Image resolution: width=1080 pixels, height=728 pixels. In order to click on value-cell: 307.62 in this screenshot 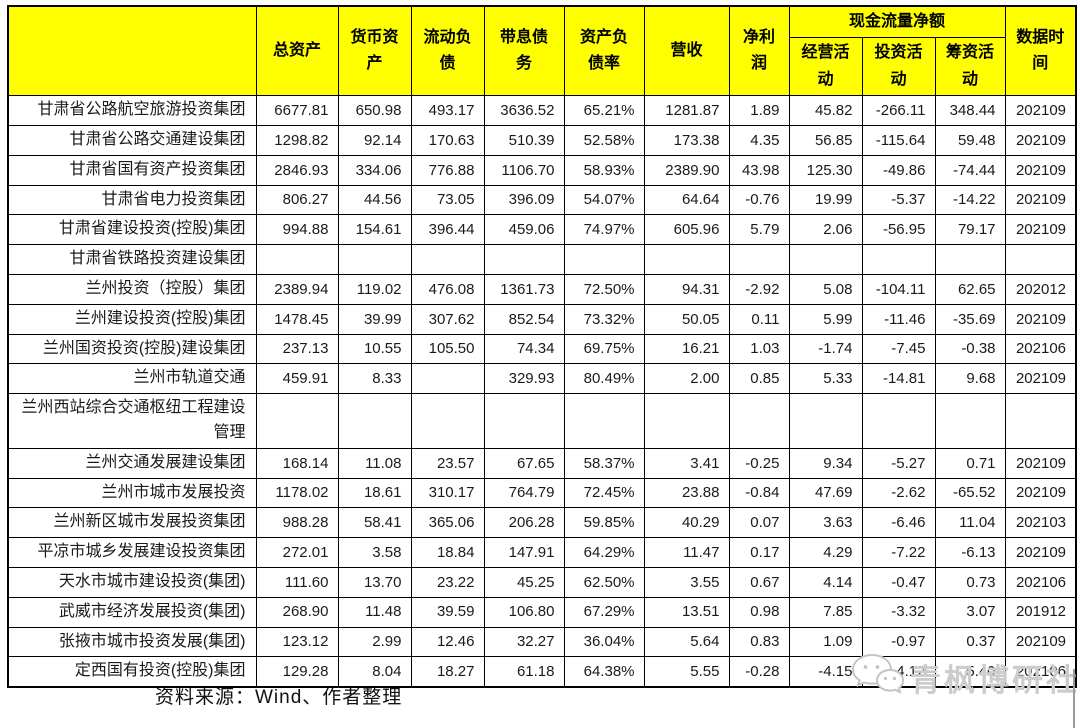, I will do `click(447, 319)`.